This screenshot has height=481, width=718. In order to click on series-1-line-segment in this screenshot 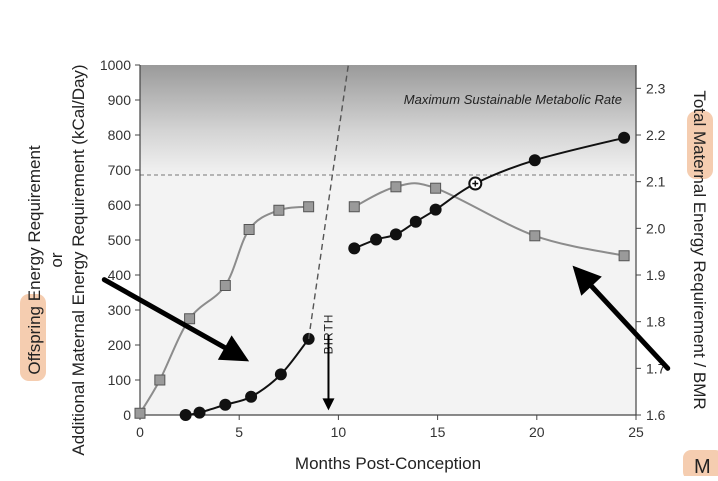, I will do `click(489, 219)`.